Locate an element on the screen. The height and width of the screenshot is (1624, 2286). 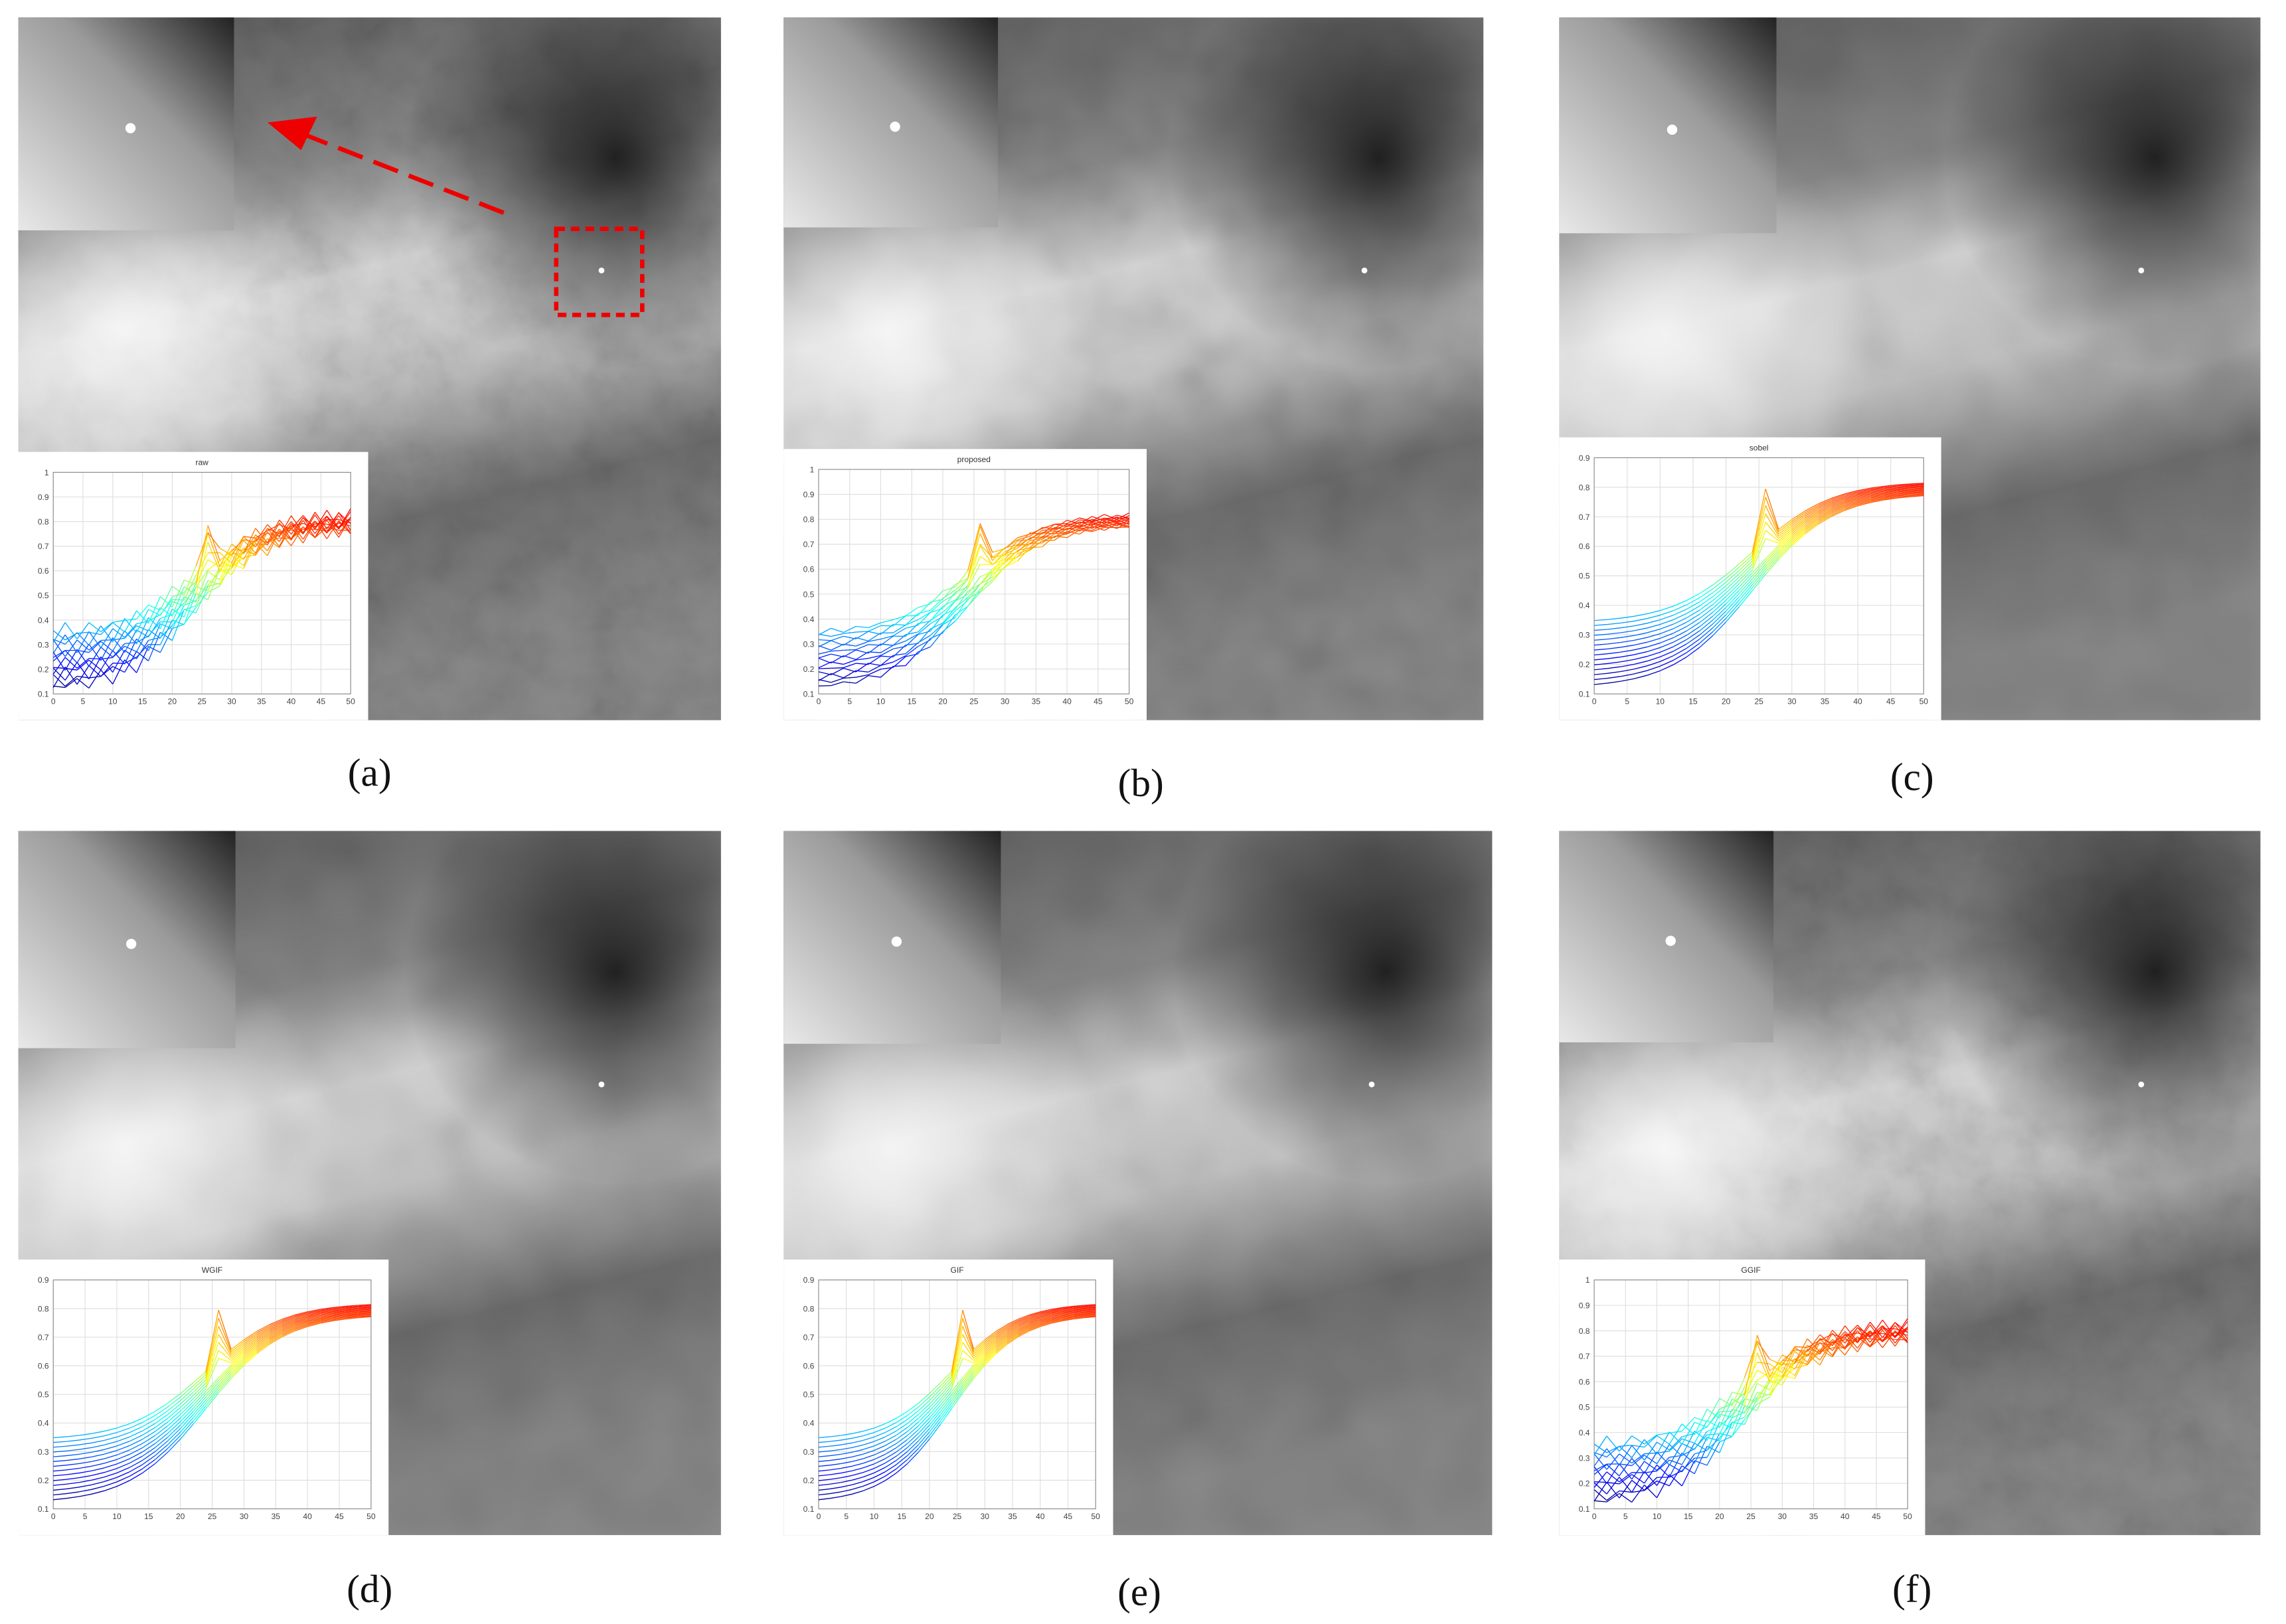
y-tick-label: 0.4 is located at coordinates (43, 1423).